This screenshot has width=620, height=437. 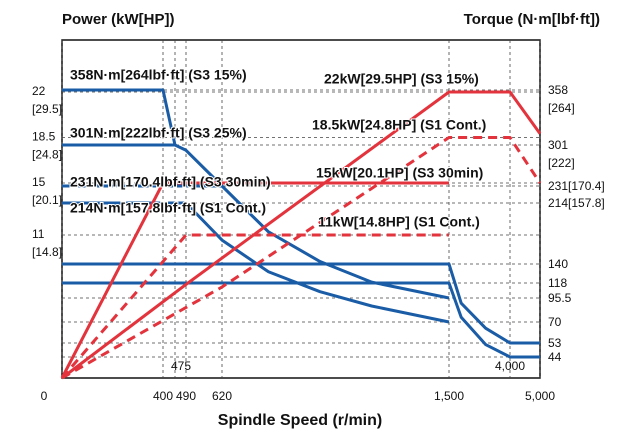 What do you see at coordinates (555, 357) in the screenshot?
I see `tick-label: 44` at bounding box center [555, 357].